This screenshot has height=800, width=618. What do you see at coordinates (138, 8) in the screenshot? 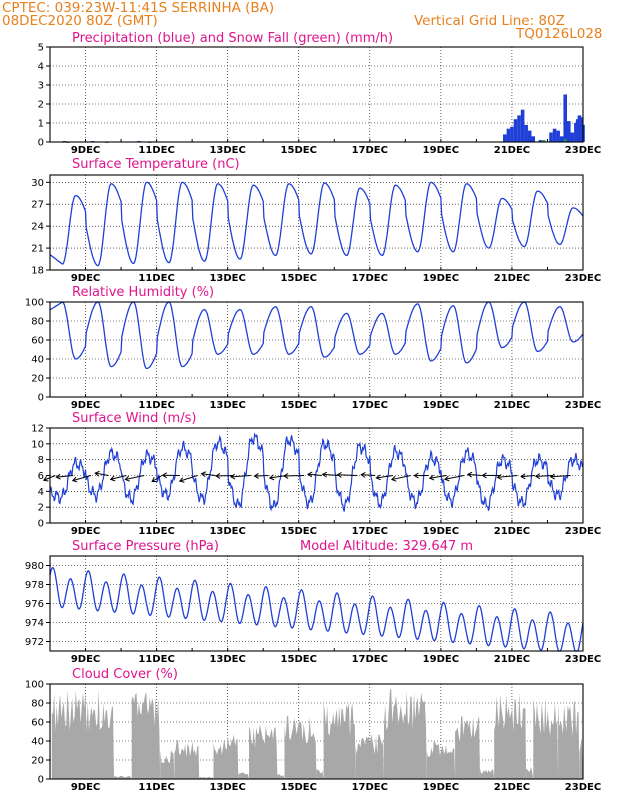
I see `header-station: CPTEC: 039:23W-11:41S SERRINHA (BA)` at bounding box center [138, 8].